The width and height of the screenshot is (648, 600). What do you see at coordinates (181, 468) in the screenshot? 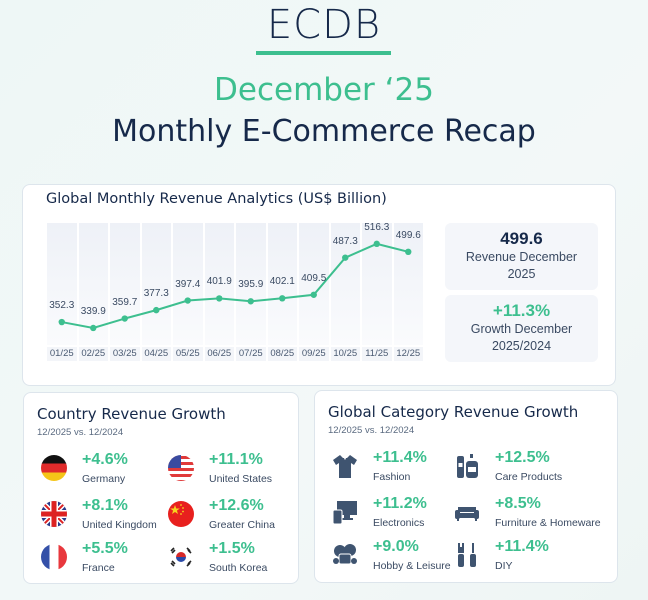
I see `flag-usa-icon` at bounding box center [181, 468].